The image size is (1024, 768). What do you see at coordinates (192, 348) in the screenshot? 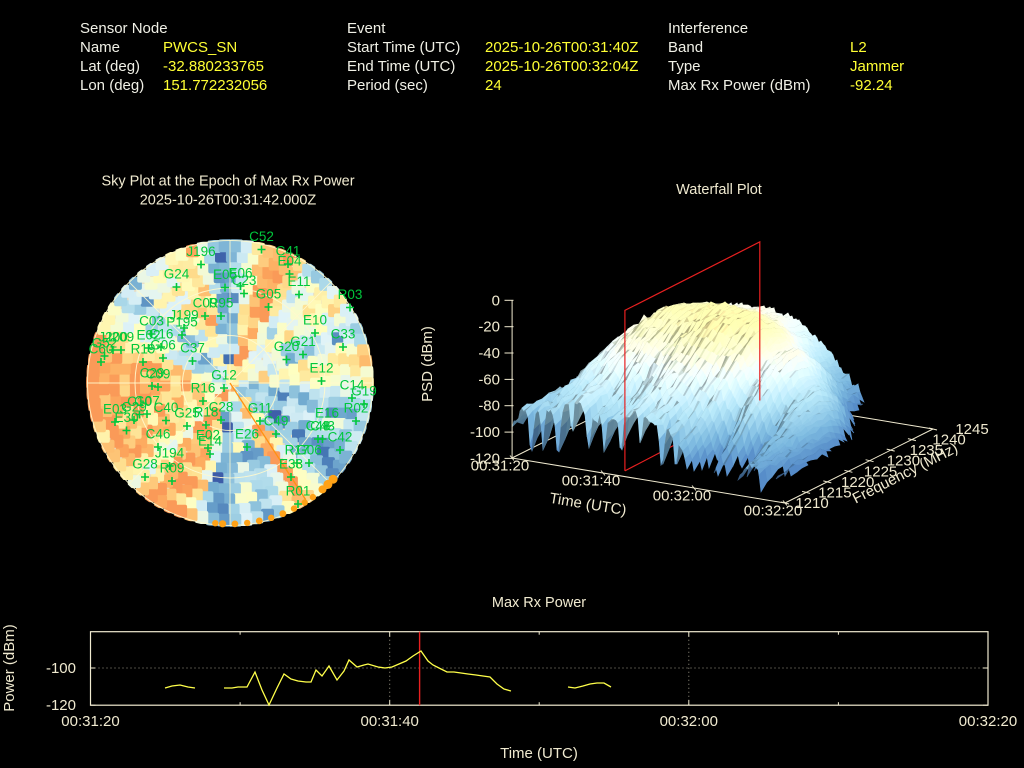
I see `svg-text: C37` at bounding box center [192, 348].